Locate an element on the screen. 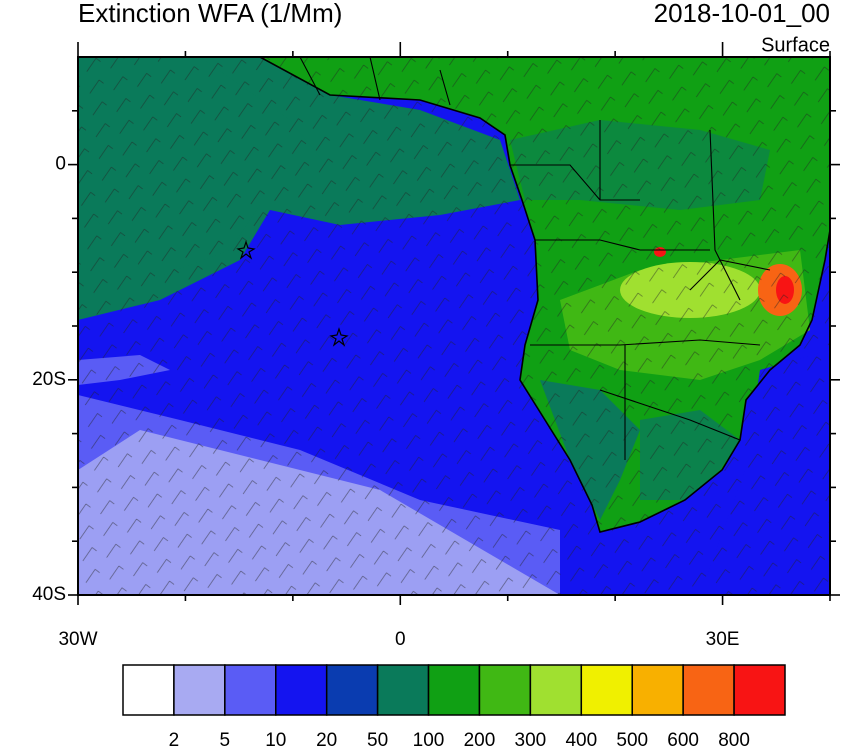 The height and width of the screenshot is (750, 850). level-label: 500 is located at coordinates (632, 740).